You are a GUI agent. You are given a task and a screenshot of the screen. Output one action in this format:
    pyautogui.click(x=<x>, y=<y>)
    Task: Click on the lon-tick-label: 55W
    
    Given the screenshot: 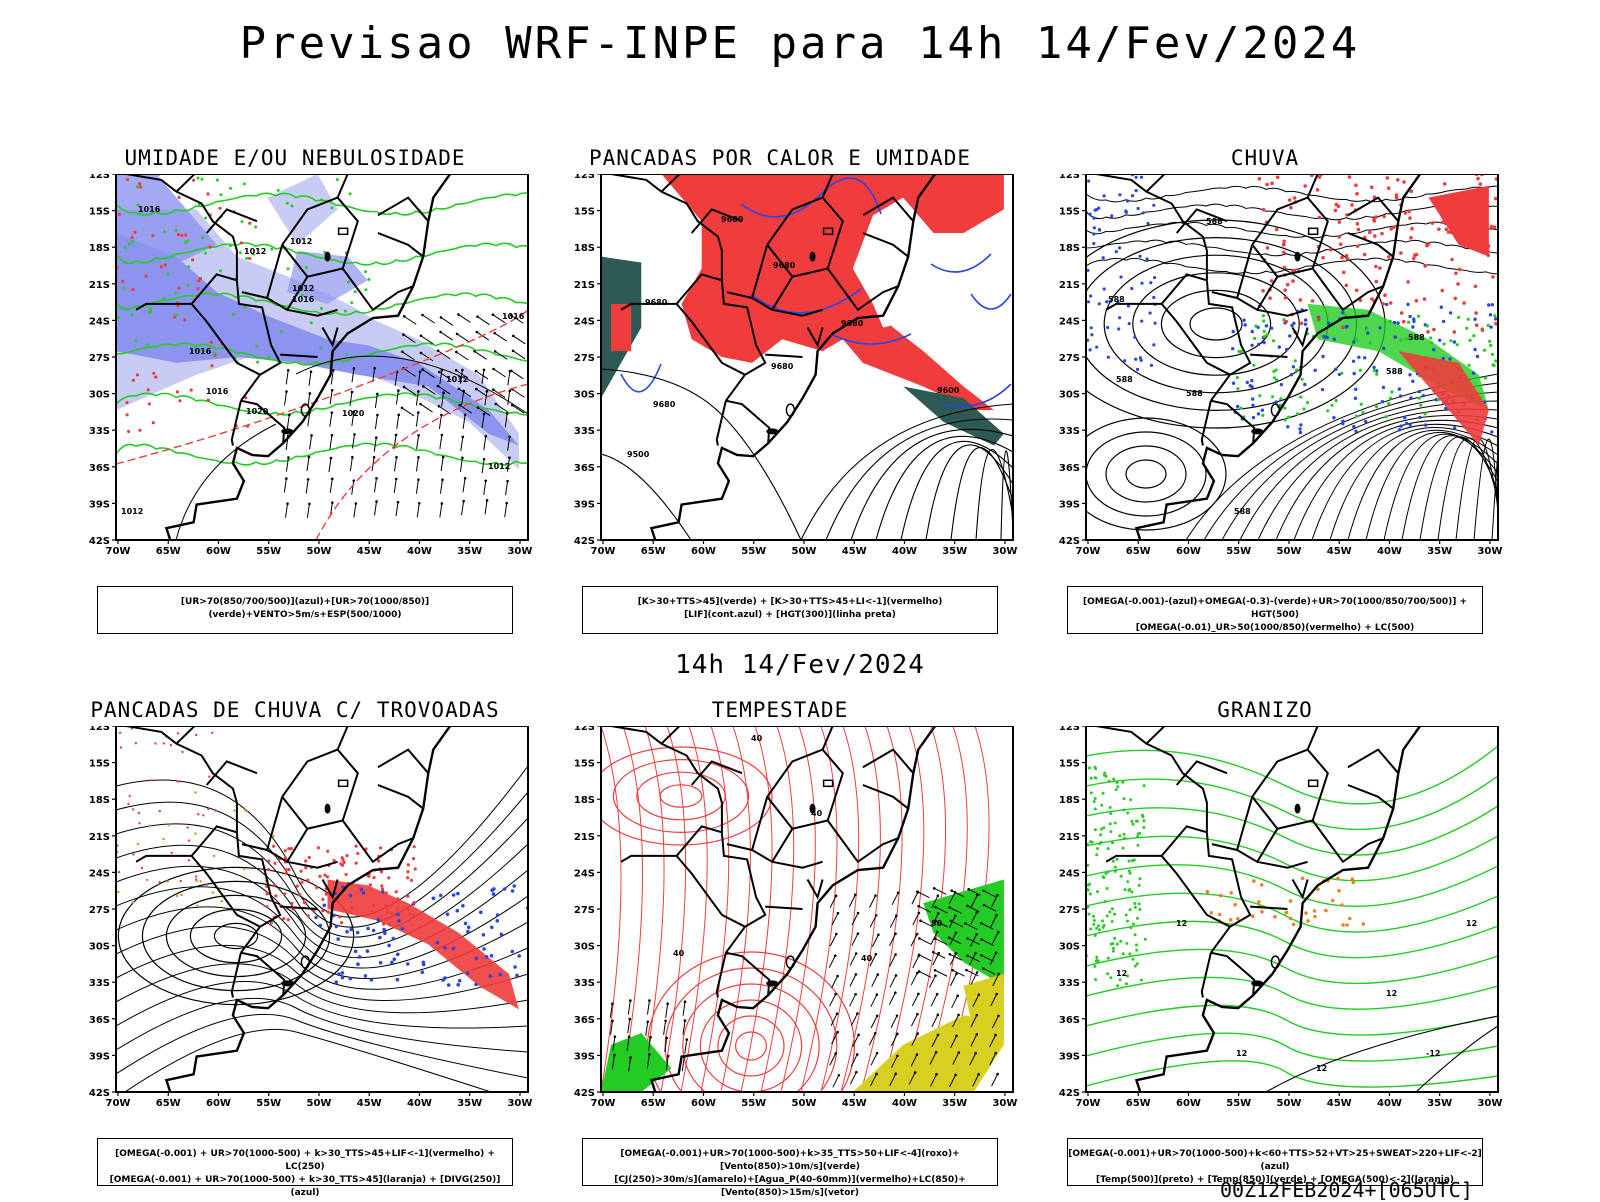 What is the action you would take?
    pyautogui.click(x=1238, y=1103)
    